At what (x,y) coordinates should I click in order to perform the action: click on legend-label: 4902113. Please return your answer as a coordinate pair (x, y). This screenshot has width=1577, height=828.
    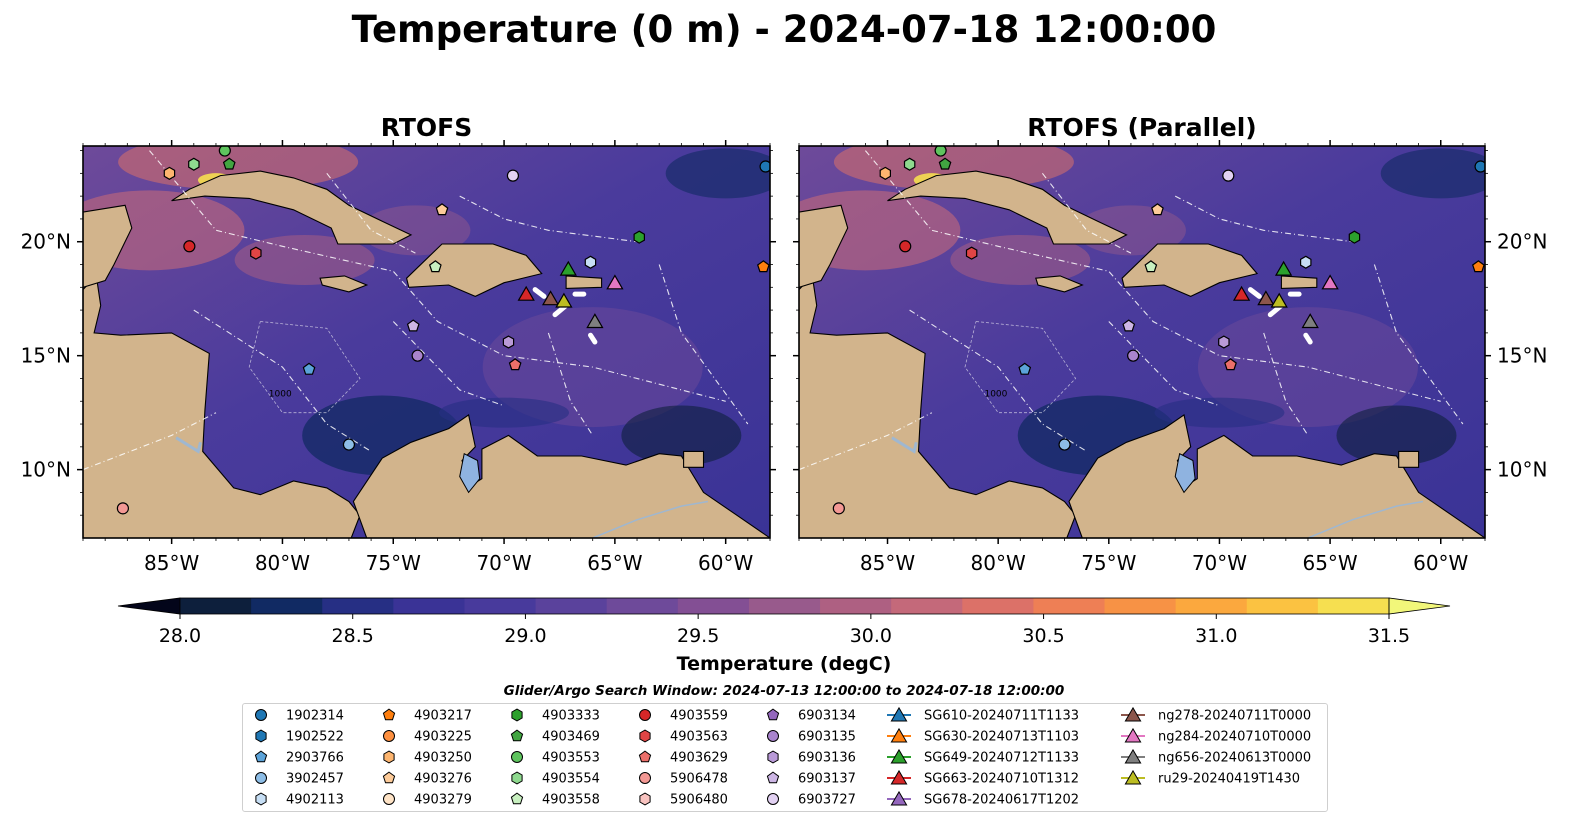
    Looking at the image, I should click on (315, 800).